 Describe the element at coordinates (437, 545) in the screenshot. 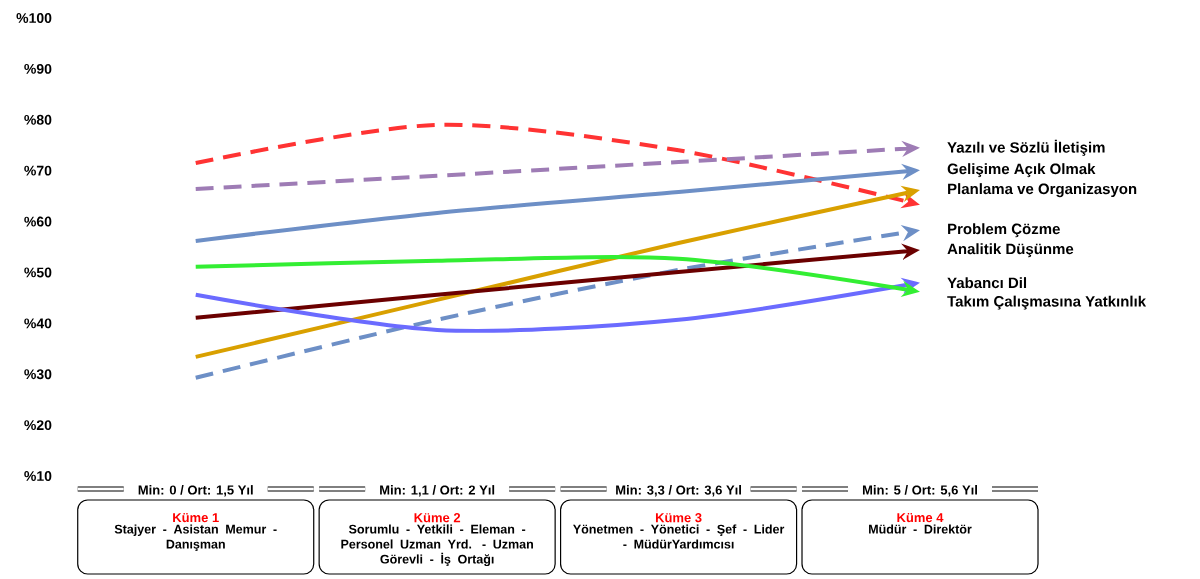

I see `text: Sorumlu - Yetkili - Eleman - Personel Uzman Yrd. - Uzman Görevli - İş Ortağı` at that location.